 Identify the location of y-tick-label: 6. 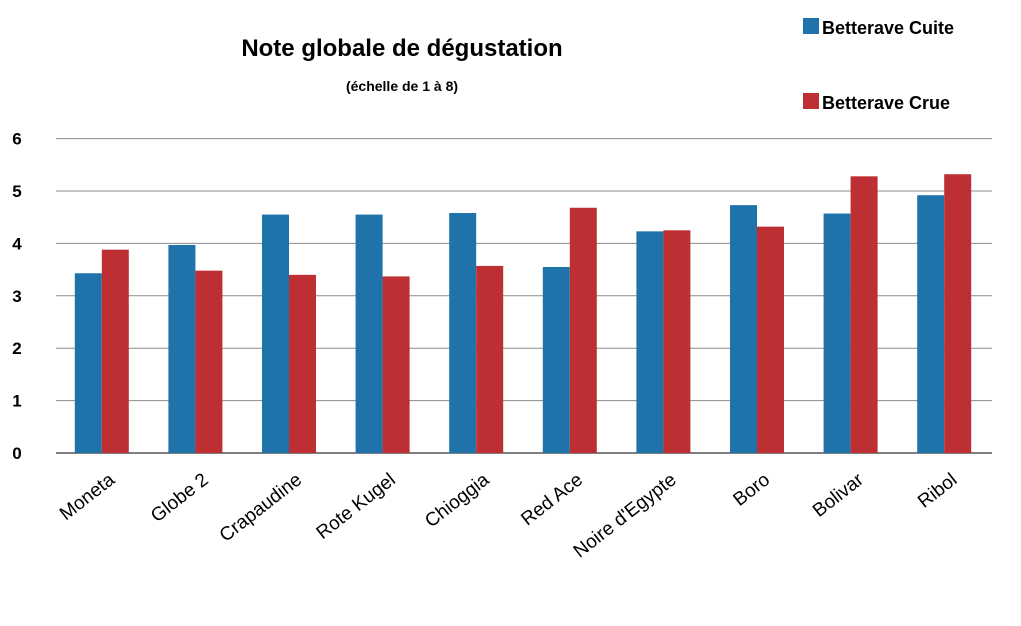
(16, 139).